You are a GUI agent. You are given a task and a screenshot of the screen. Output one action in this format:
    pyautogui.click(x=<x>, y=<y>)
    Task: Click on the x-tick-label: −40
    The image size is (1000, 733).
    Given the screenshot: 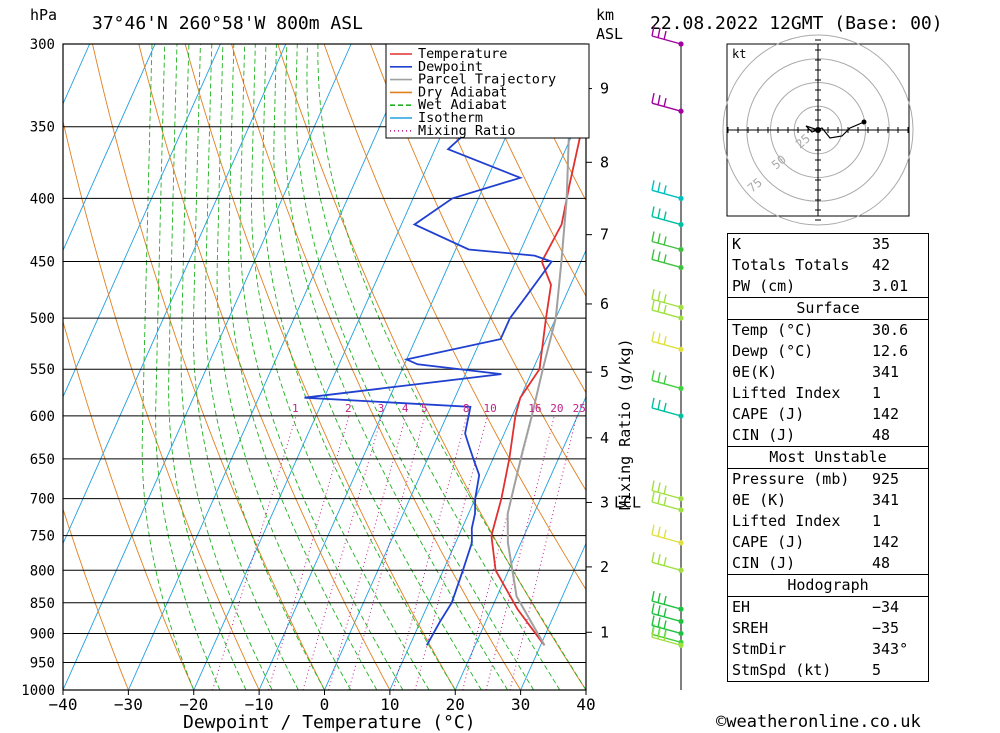 What is the action you would take?
    pyautogui.click(x=63, y=704)
    